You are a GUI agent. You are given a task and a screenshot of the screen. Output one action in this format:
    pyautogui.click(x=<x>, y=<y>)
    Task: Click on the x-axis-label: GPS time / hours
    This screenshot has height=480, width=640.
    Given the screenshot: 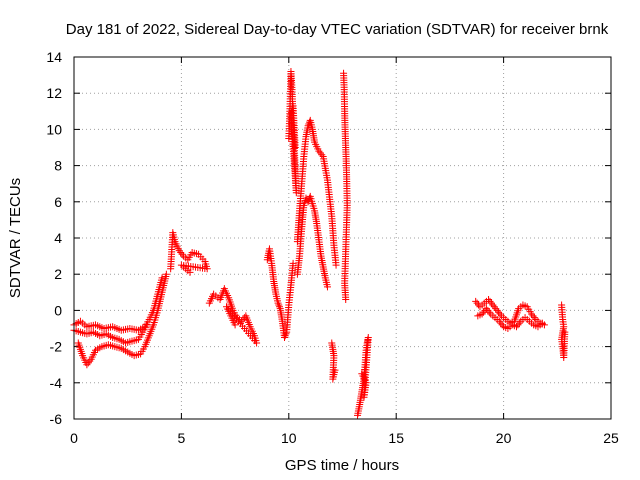 What is the action you would take?
    pyautogui.click(x=342, y=465)
    